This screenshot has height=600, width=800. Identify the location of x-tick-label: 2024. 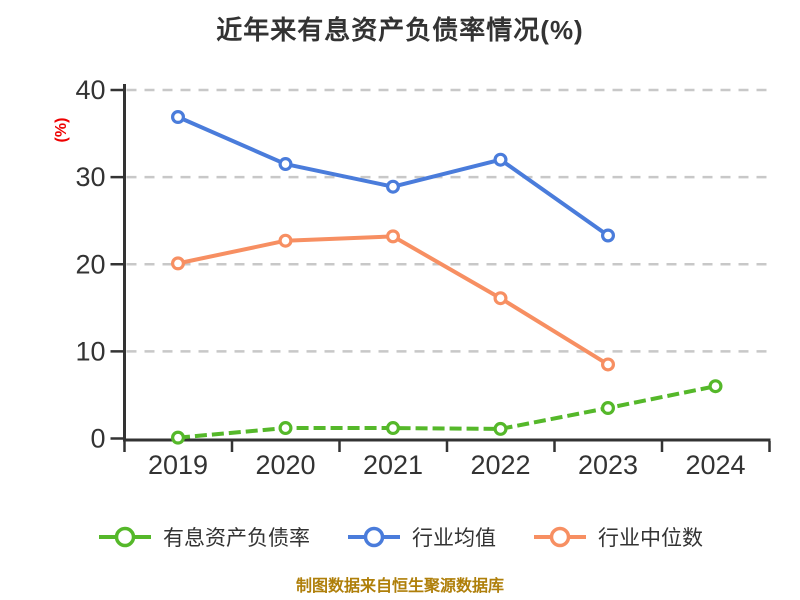
(715, 465).